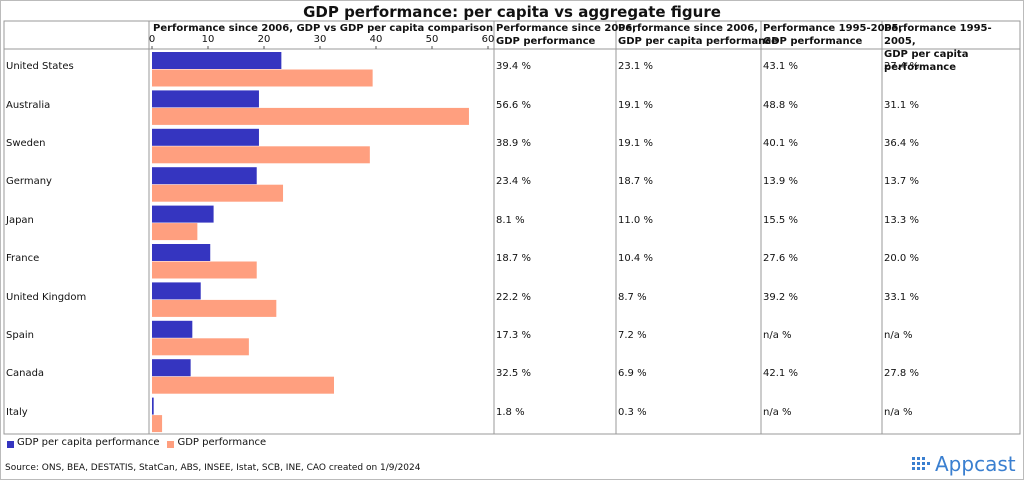 The image size is (1024, 480). I want to click on legend-label: GDP per capita performance, so click(88, 442).